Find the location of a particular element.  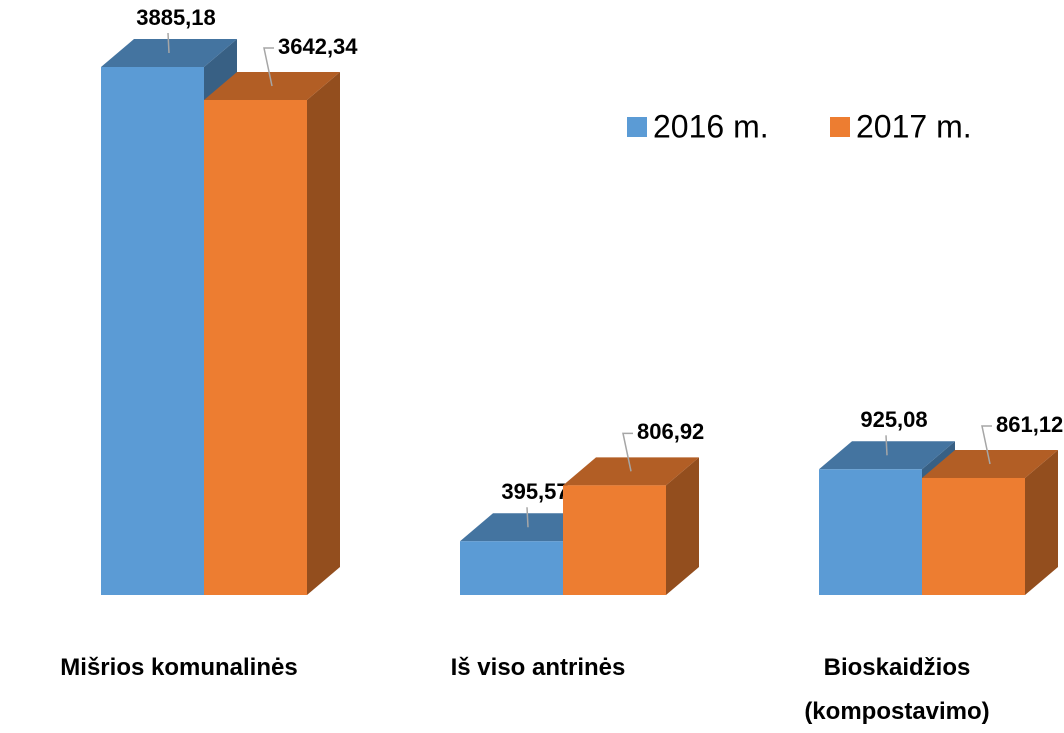

category-label: Bioskaidžios (kompostavimo) is located at coordinates (897, 689).